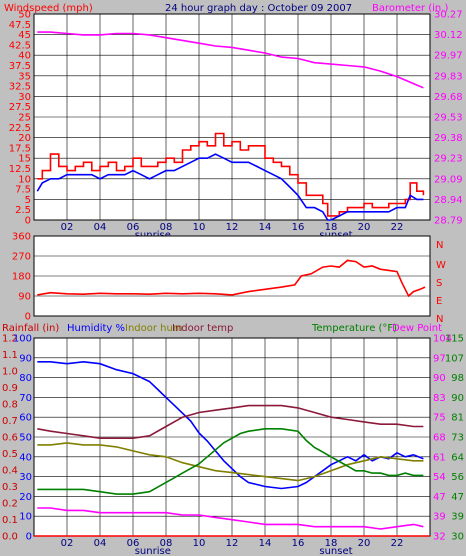 Image resolution: width=466 pixels, height=556 pixels. I want to click on barometer-tick-label: 29.68, so click(448, 97).